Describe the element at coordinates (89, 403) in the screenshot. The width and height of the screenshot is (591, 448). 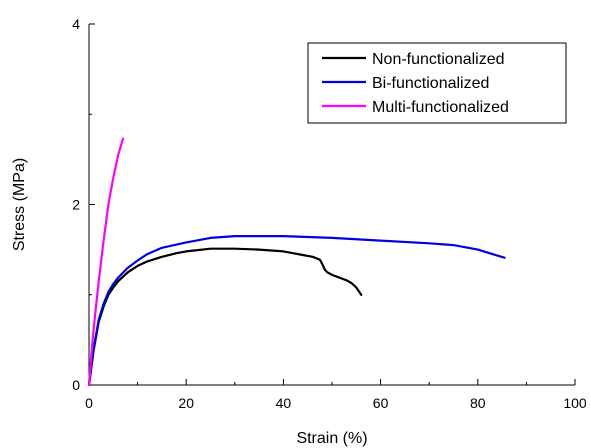
I see `x-tick-label: 0` at that location.